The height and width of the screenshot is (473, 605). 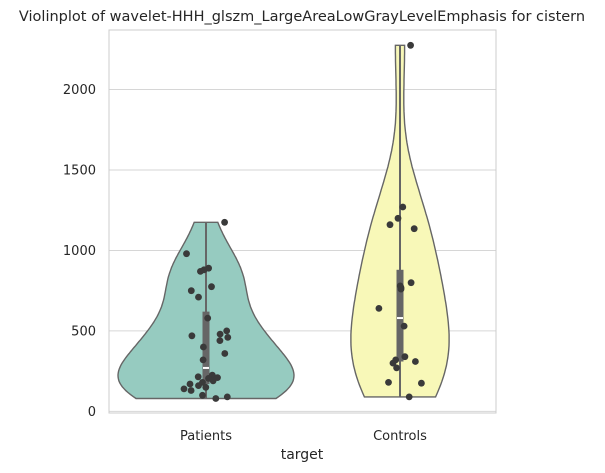 What do you see at coordinates (400, 315) in the screenshot?
I see `box-controls` at bounding box center [400, 315].